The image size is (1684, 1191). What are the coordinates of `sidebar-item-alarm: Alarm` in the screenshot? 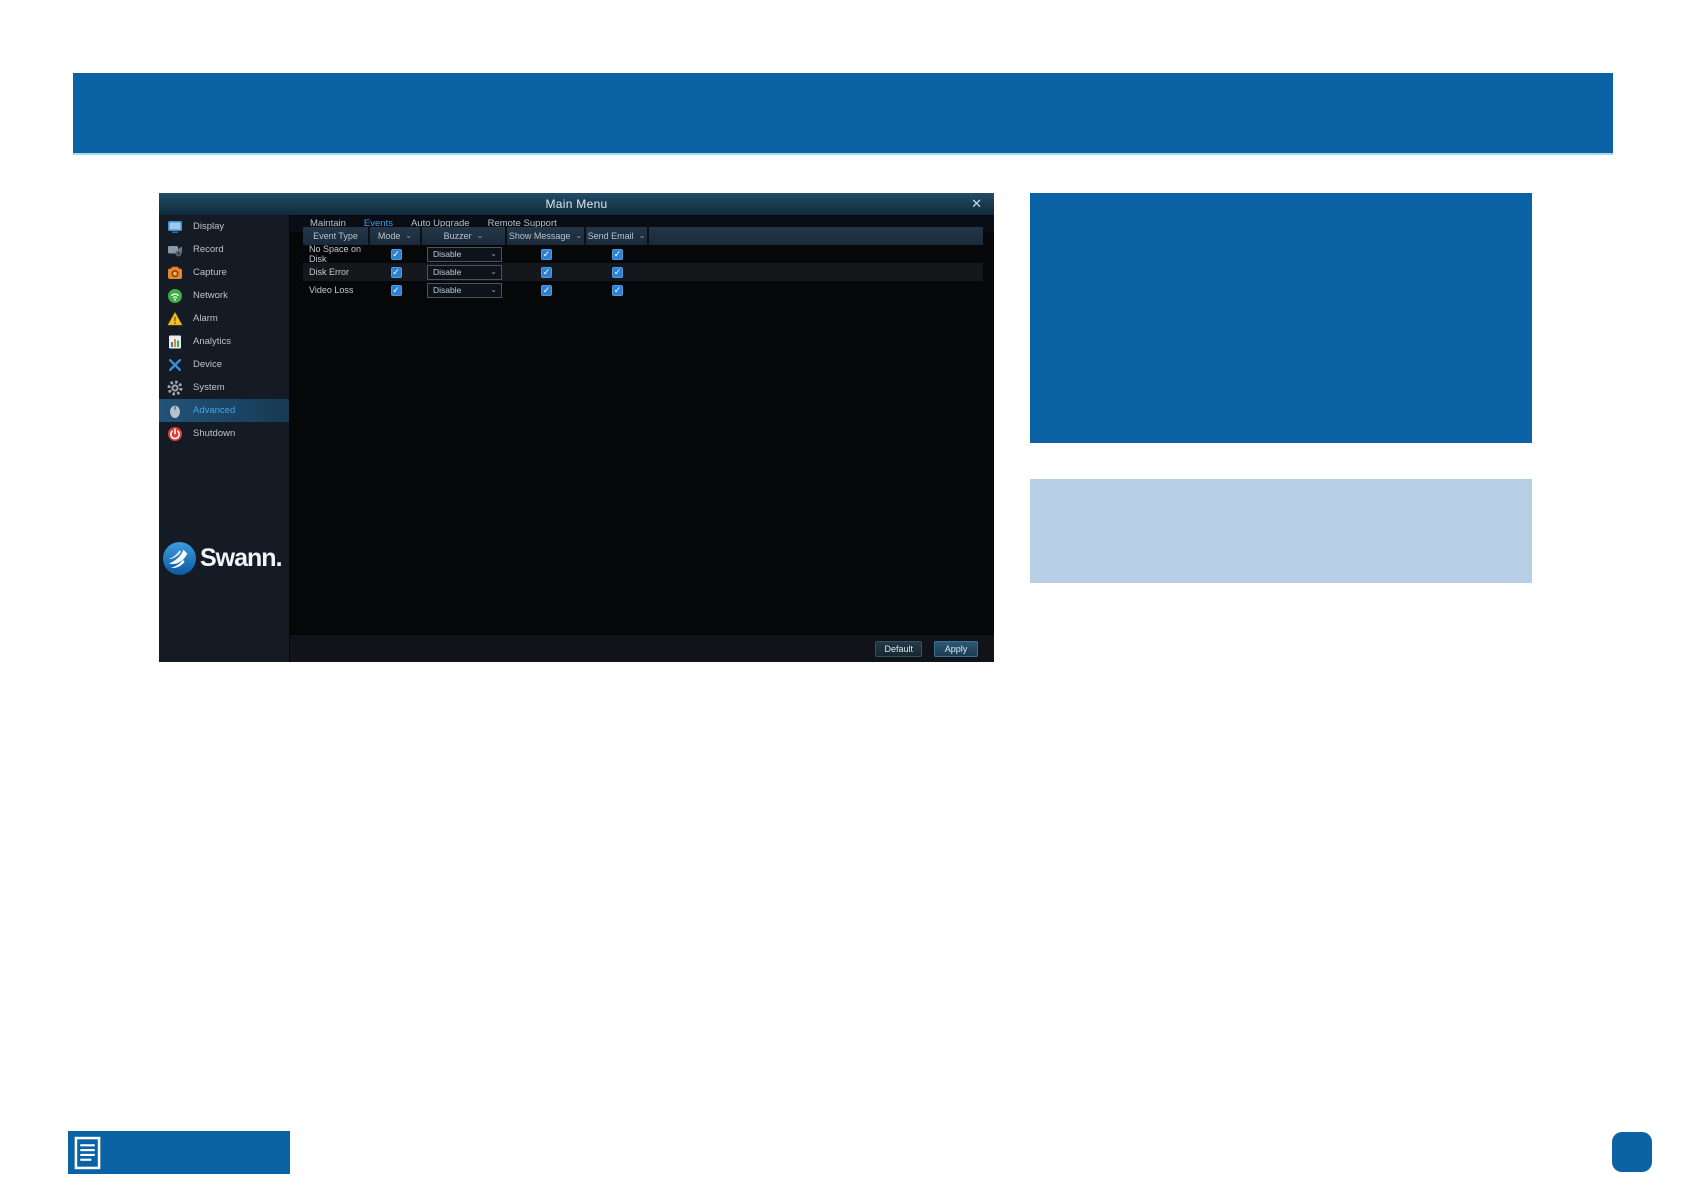 It's located at (224, 318).